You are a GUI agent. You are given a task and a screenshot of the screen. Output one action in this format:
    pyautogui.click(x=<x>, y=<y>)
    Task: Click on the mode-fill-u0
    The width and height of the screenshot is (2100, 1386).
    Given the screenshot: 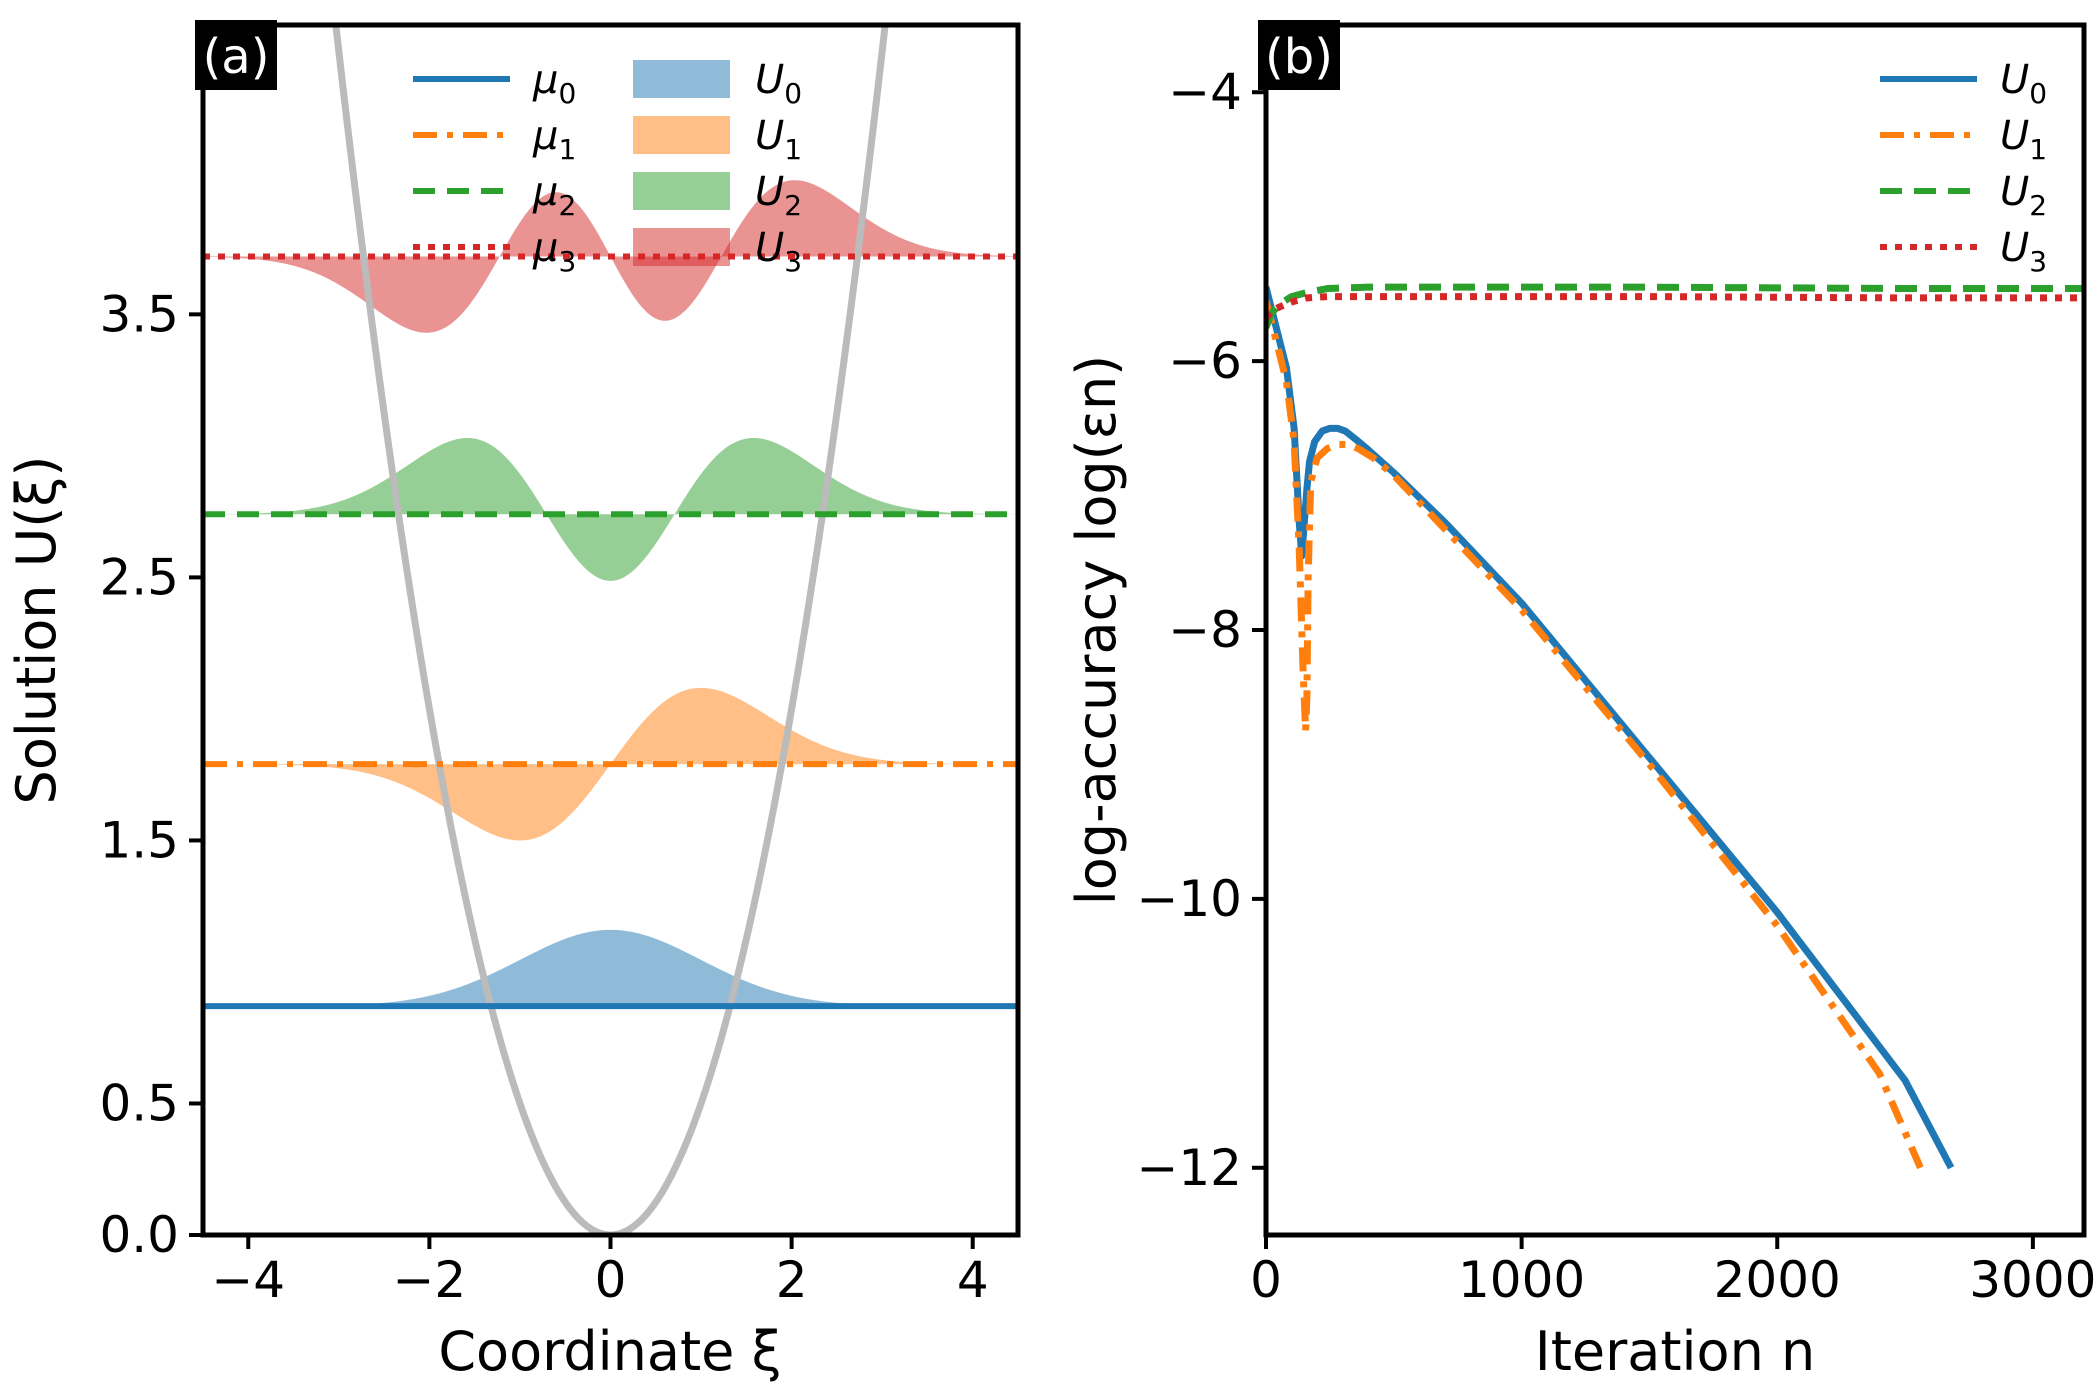 What is the action you would take?
    pyautogui.click(x=610, y=968)
    